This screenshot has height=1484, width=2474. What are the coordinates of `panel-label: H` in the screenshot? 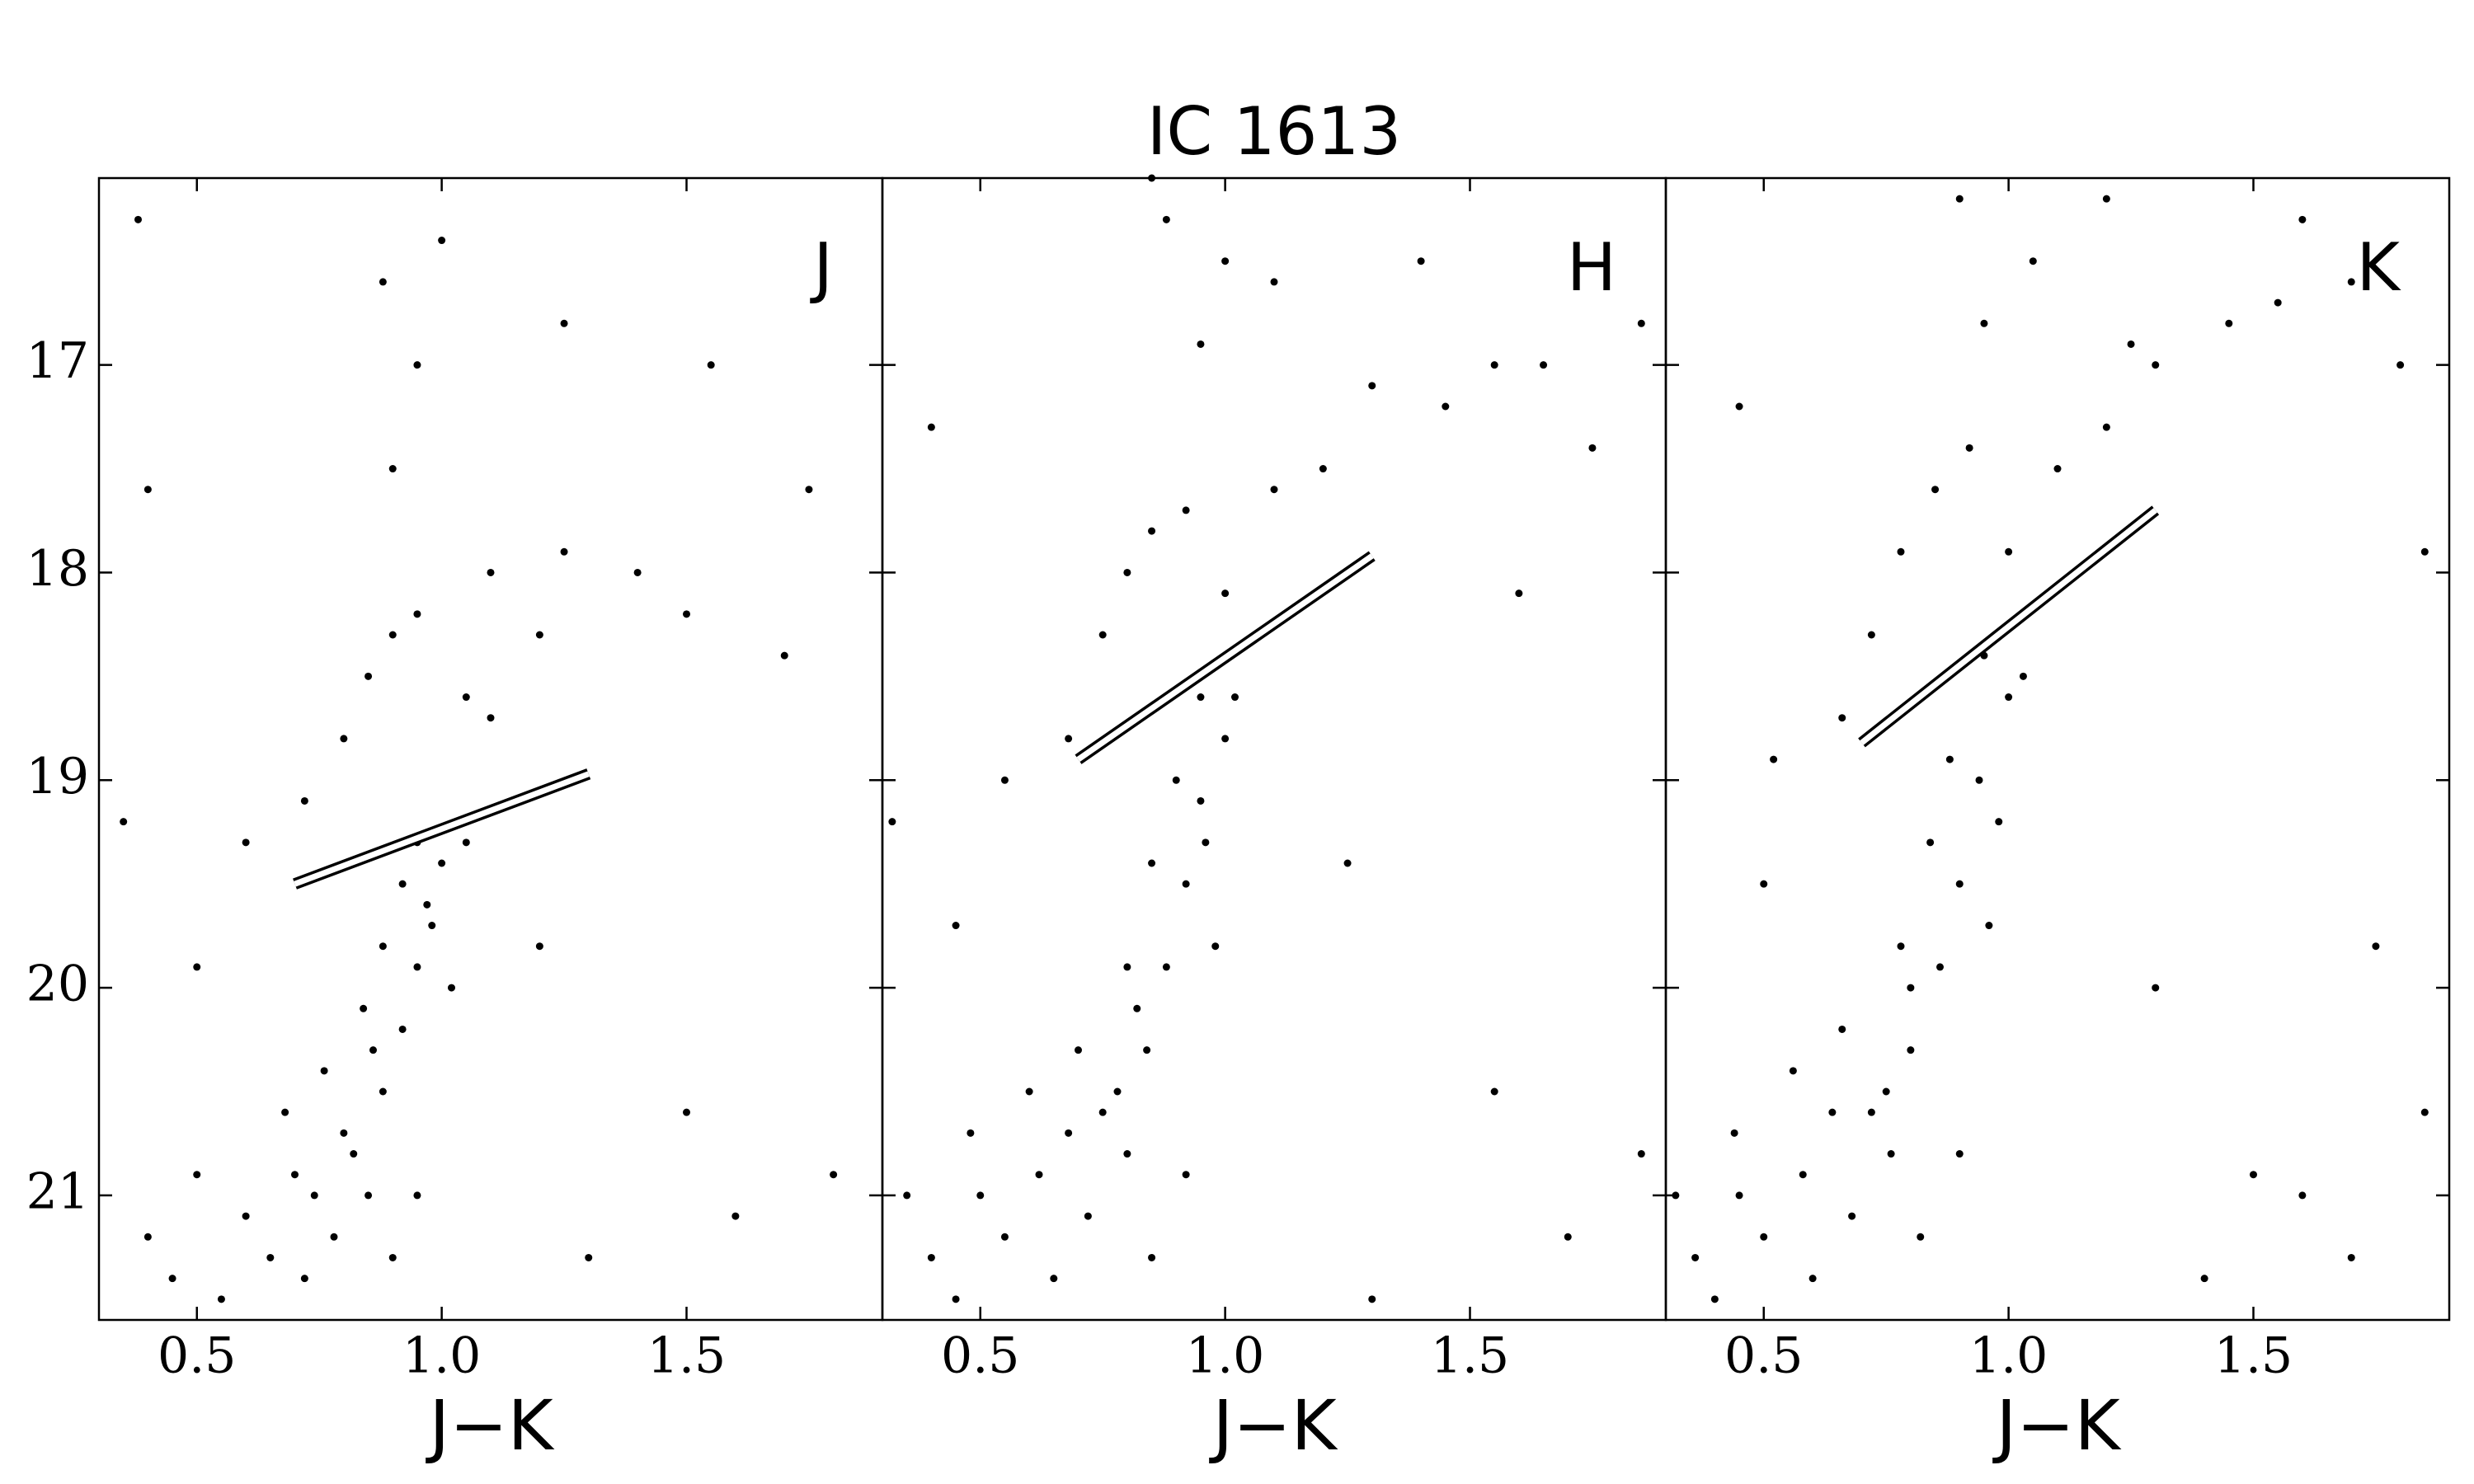 It's located at (1591, 267).